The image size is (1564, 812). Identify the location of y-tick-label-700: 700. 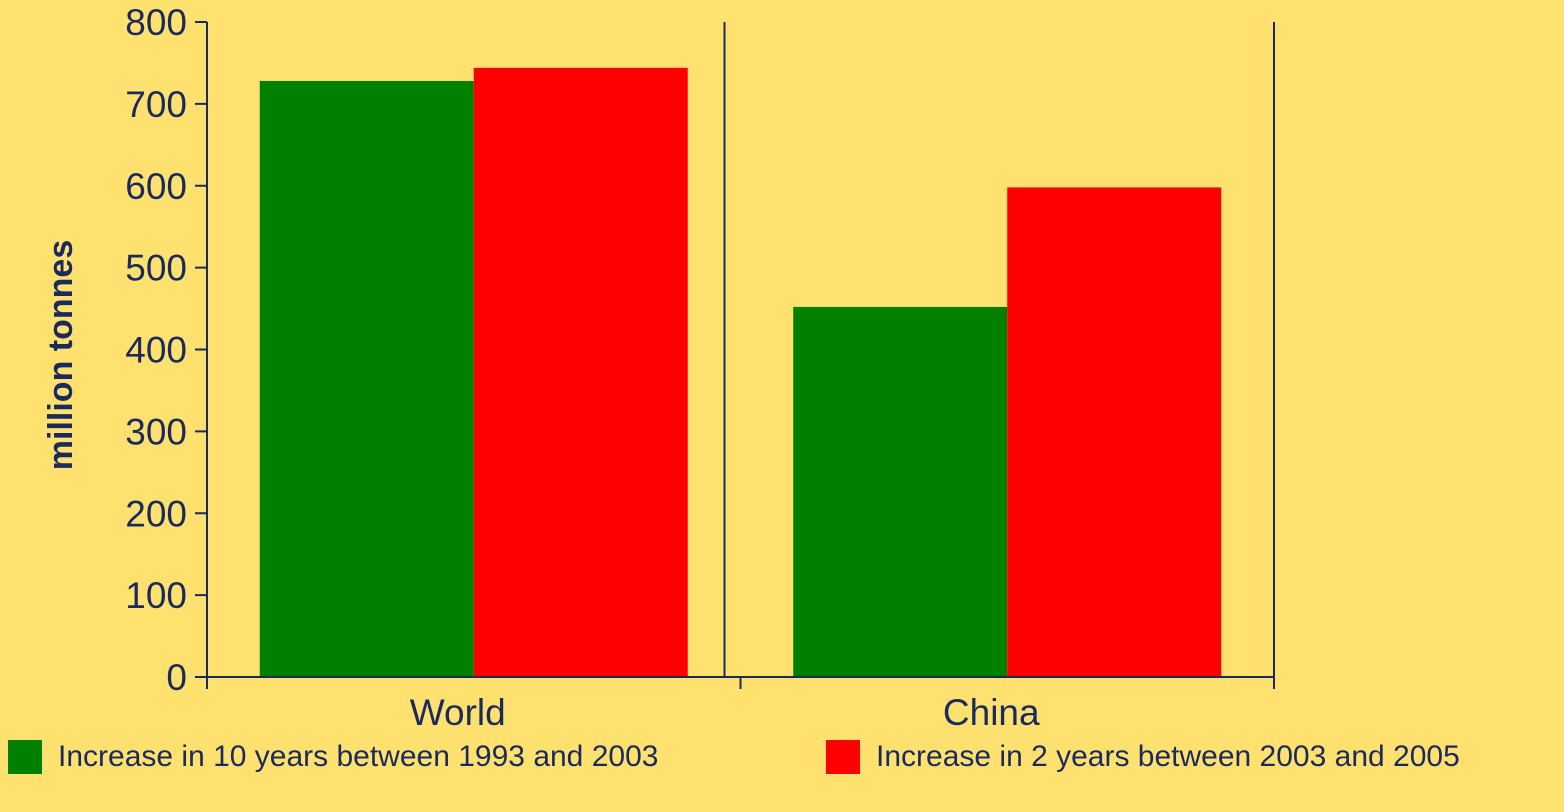
(156, 104).